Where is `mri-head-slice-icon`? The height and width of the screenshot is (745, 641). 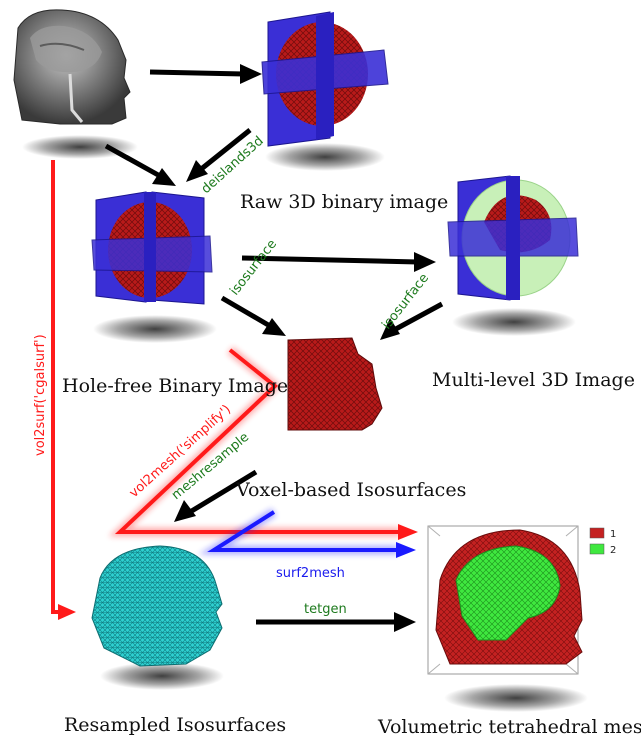 mri-head-slice-icon is located at coordinates (72, 67).